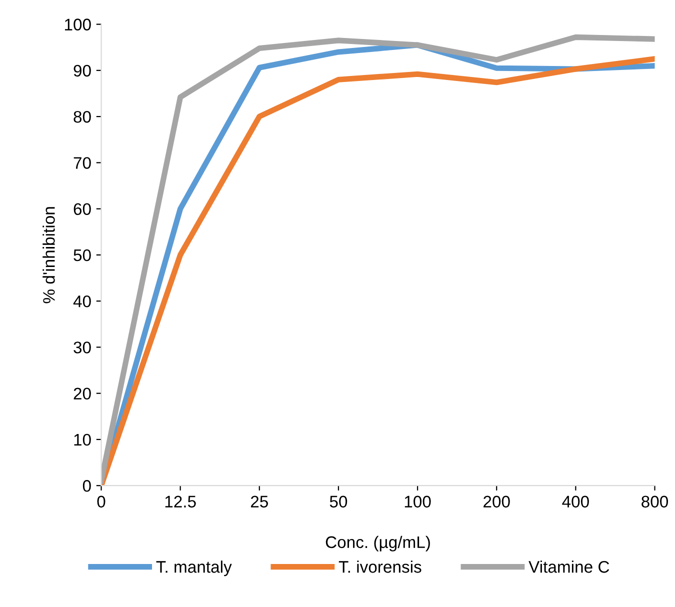 This screenshot has height=607, width=675. What do you see at coordinates (82, 255) in the screenshot?
I see `y-tick-label: 50` at bounding box center [82, 255].